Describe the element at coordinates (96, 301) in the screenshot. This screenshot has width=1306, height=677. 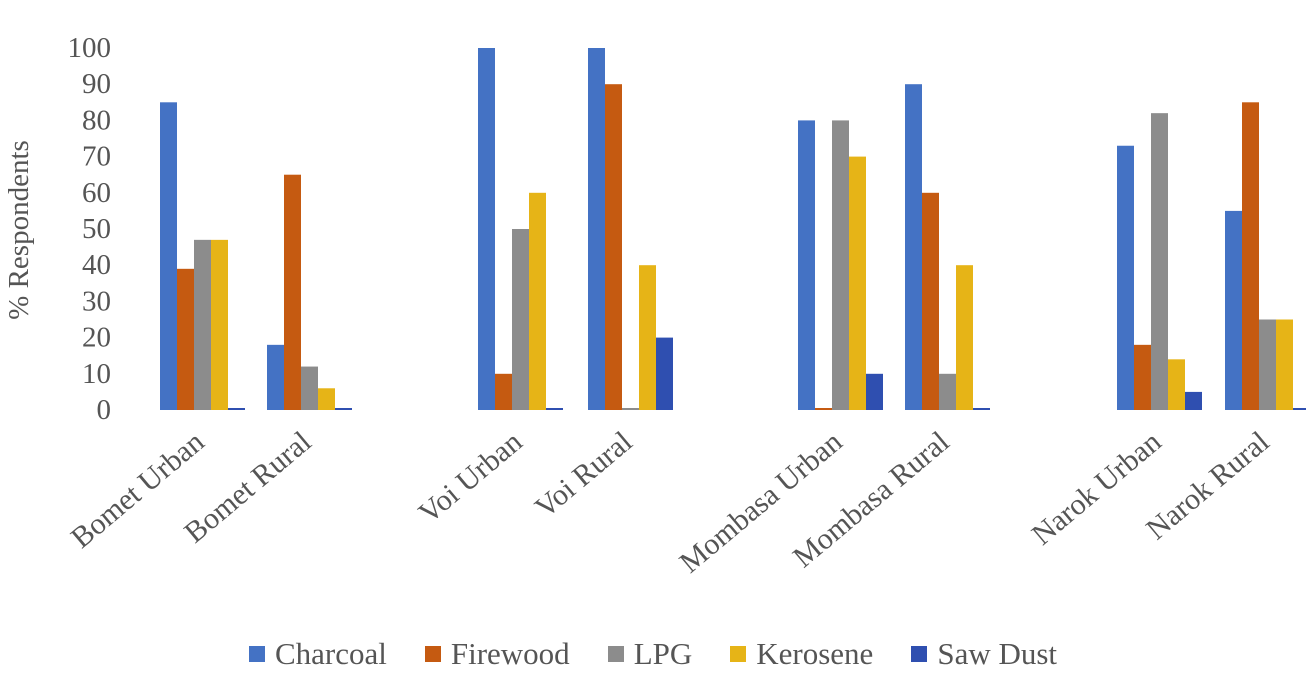
I see `y-tick-label: 30` at that location.